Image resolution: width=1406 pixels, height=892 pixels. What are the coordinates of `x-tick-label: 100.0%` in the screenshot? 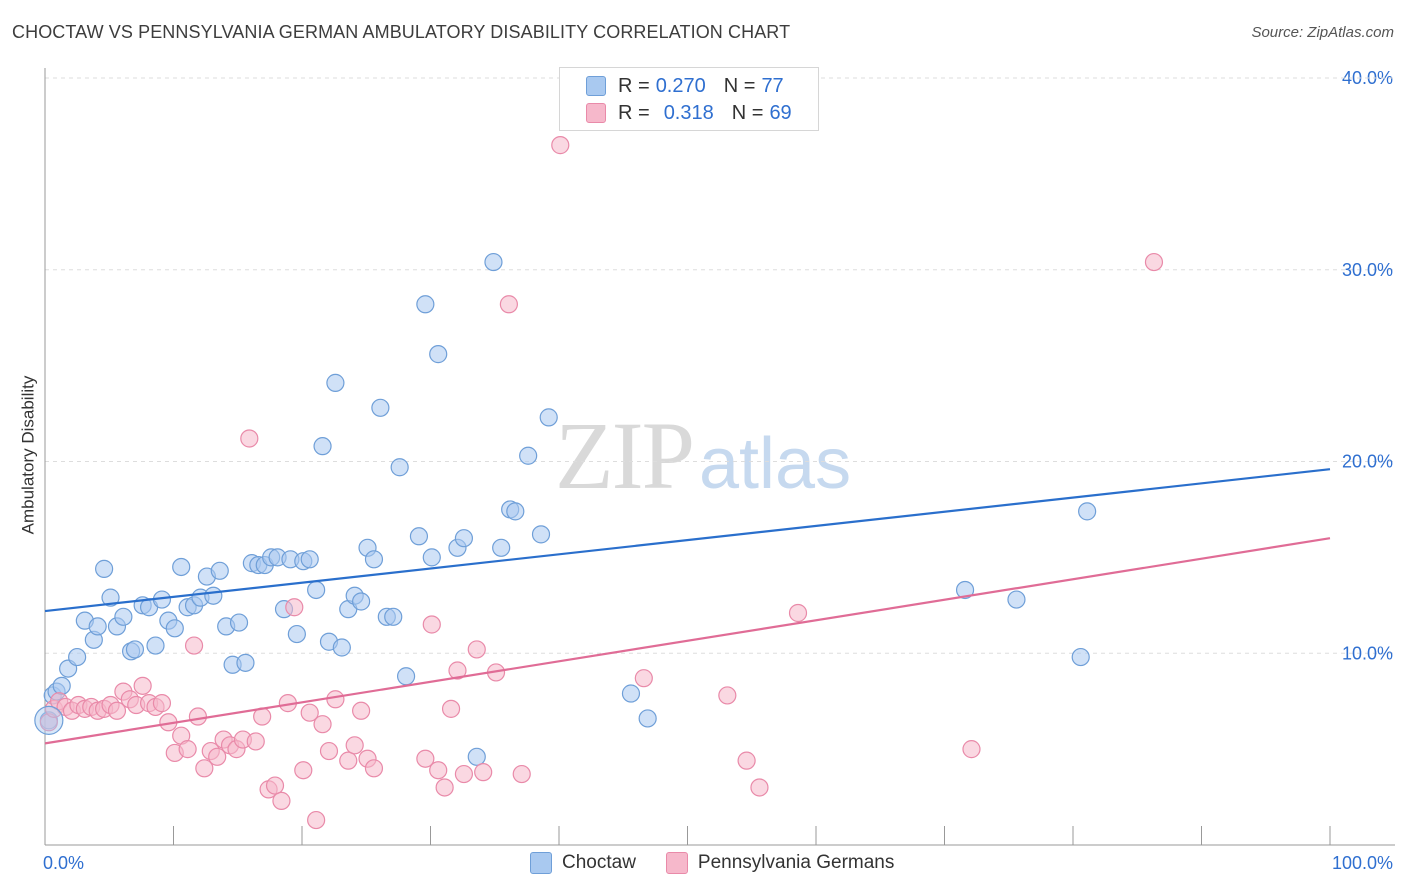 It's located at (1362, 863).